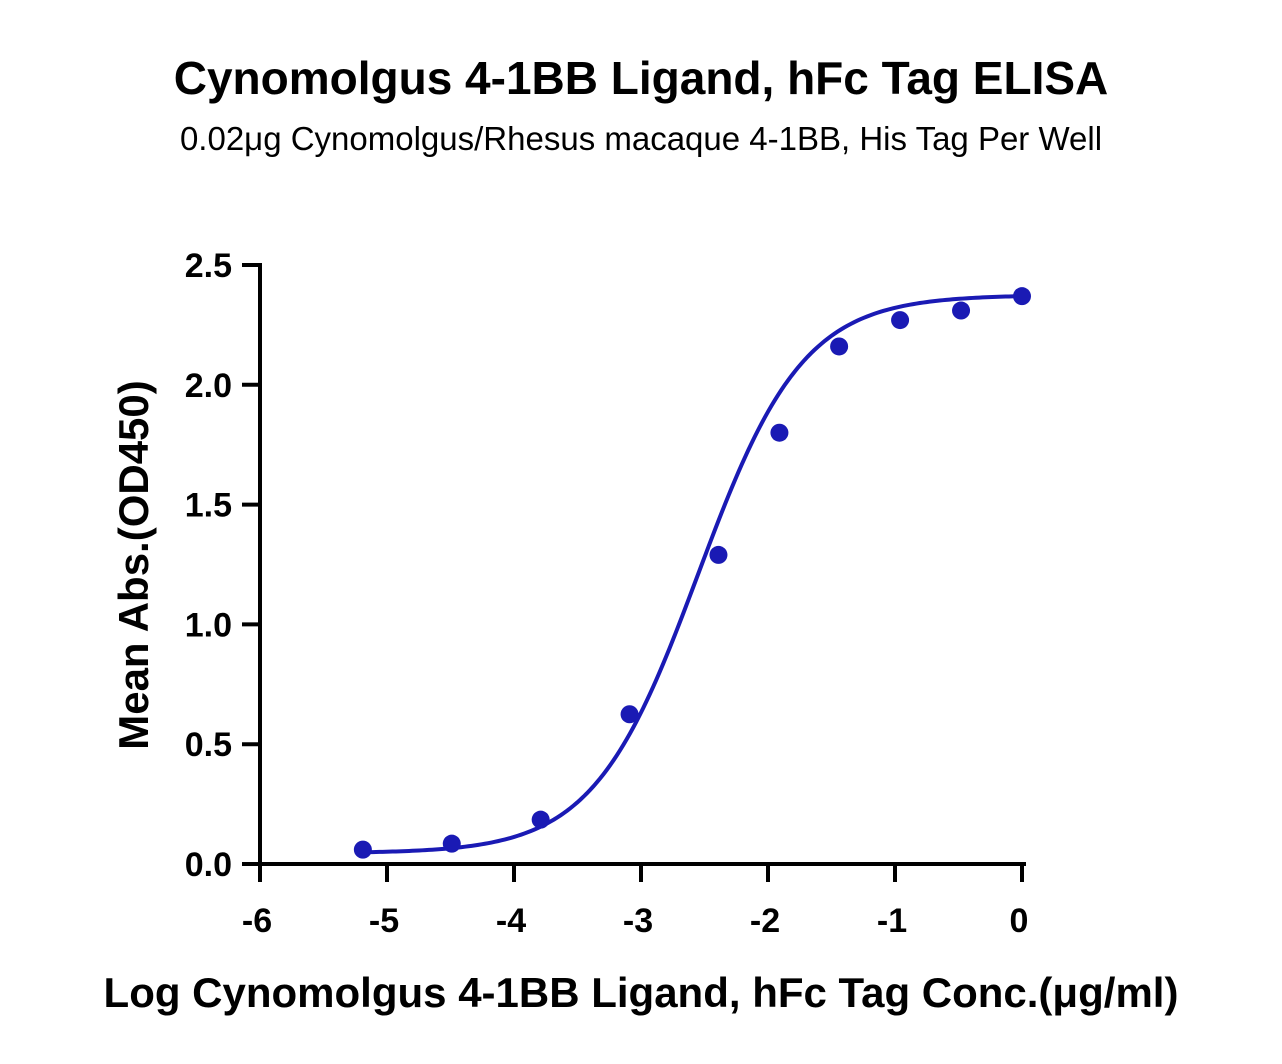 The height and width of the screenshot is (1064, 1282). Describe the element at coordinates (208, 745) in the screenshot. I see `y-tick-label: 0.5` at that location.